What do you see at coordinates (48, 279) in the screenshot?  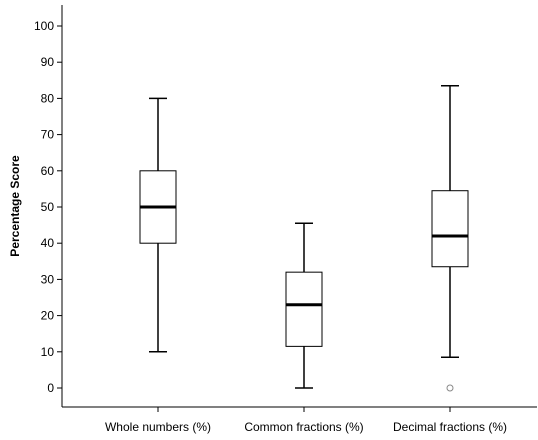 I see `y-tick-label: 30` at bounding box center [48, 279].